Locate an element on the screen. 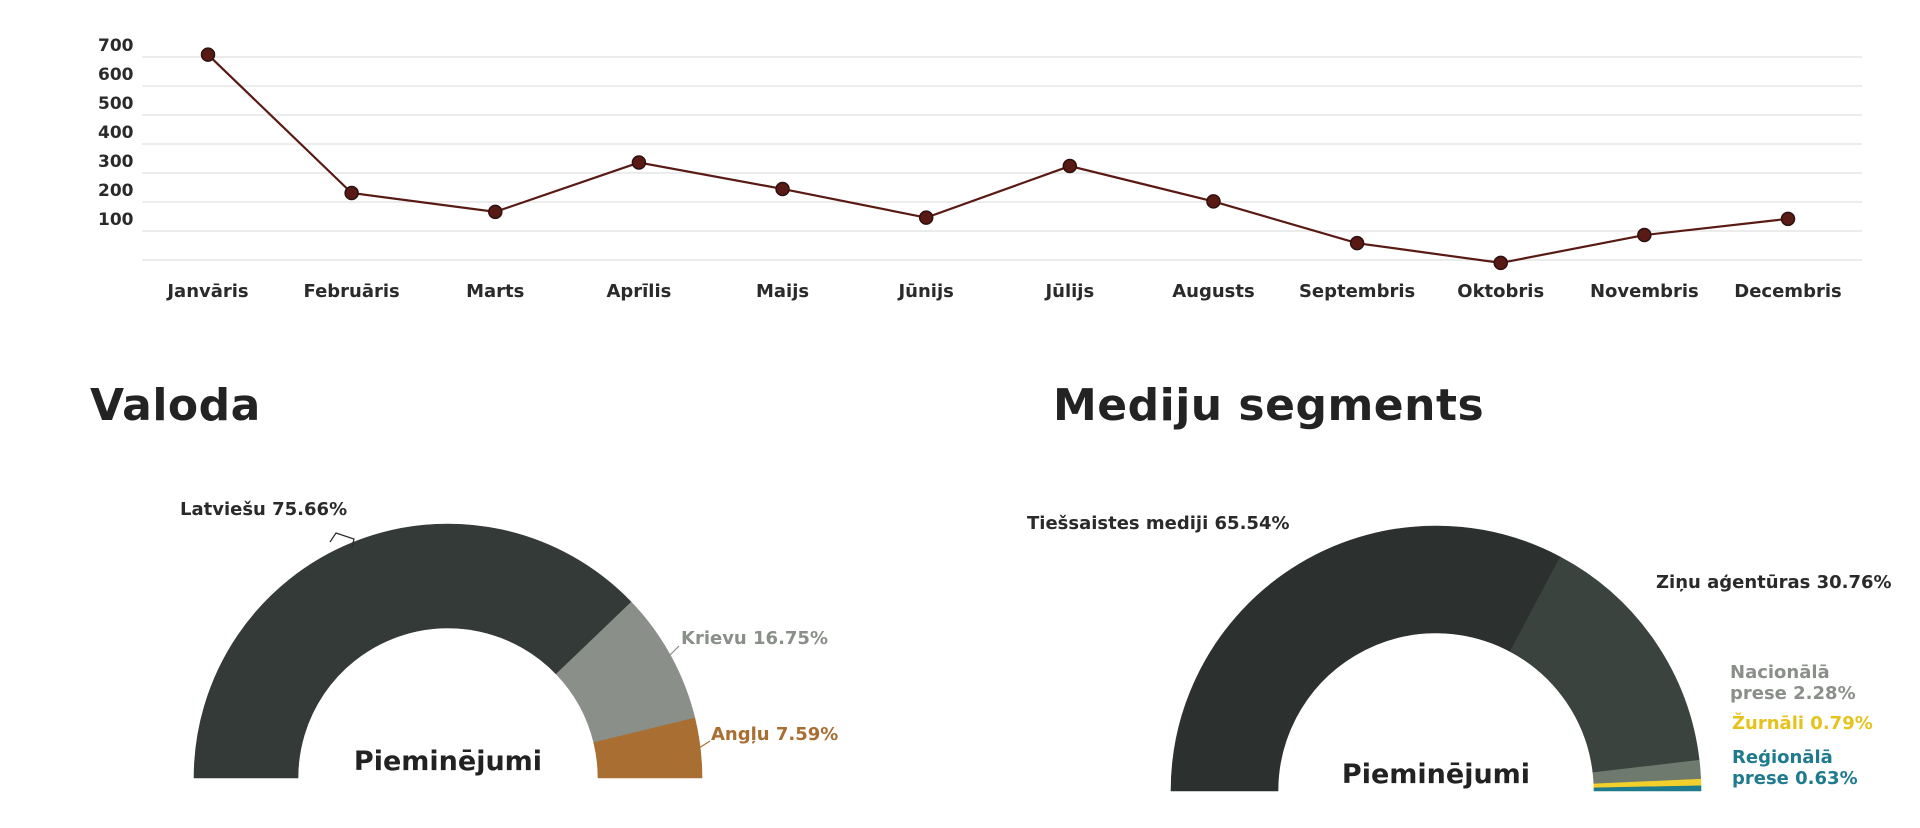 The width and height of the screenshot is (1920, 828). slice-label: Ziņu aģentūras 30.76% is located at coordinates (1774, 582).